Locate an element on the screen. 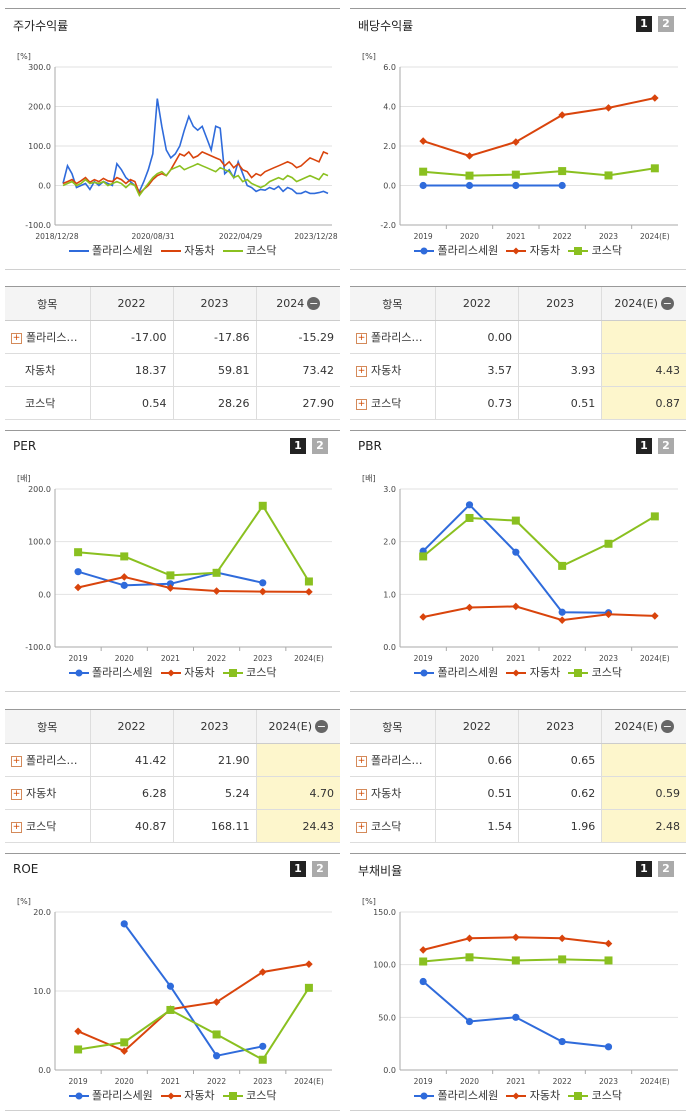  x-tick-label: 2023/12/28 is located at coordinates (315, 236).